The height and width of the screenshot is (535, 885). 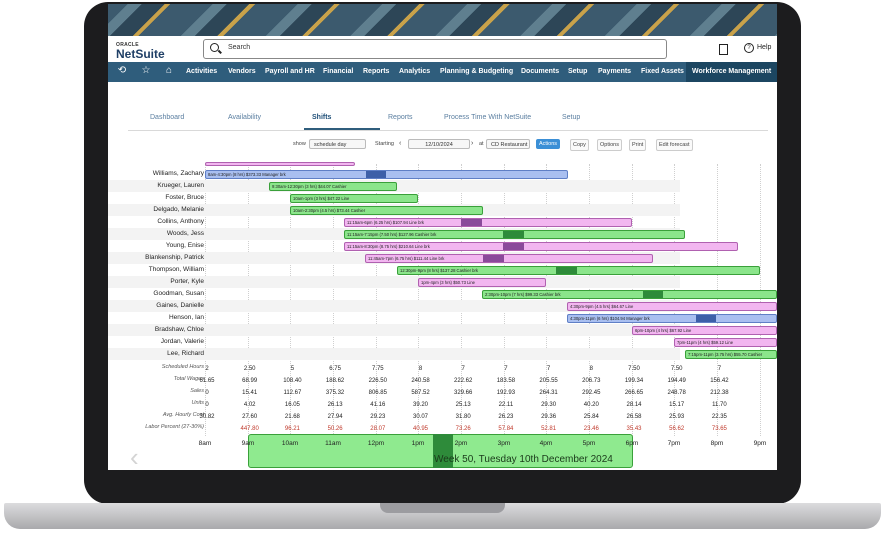 What do you see at coordinates (186, 317) in the screenshot?
I see `employee-name: Henson, Ian` at bounding box center [186, 317].